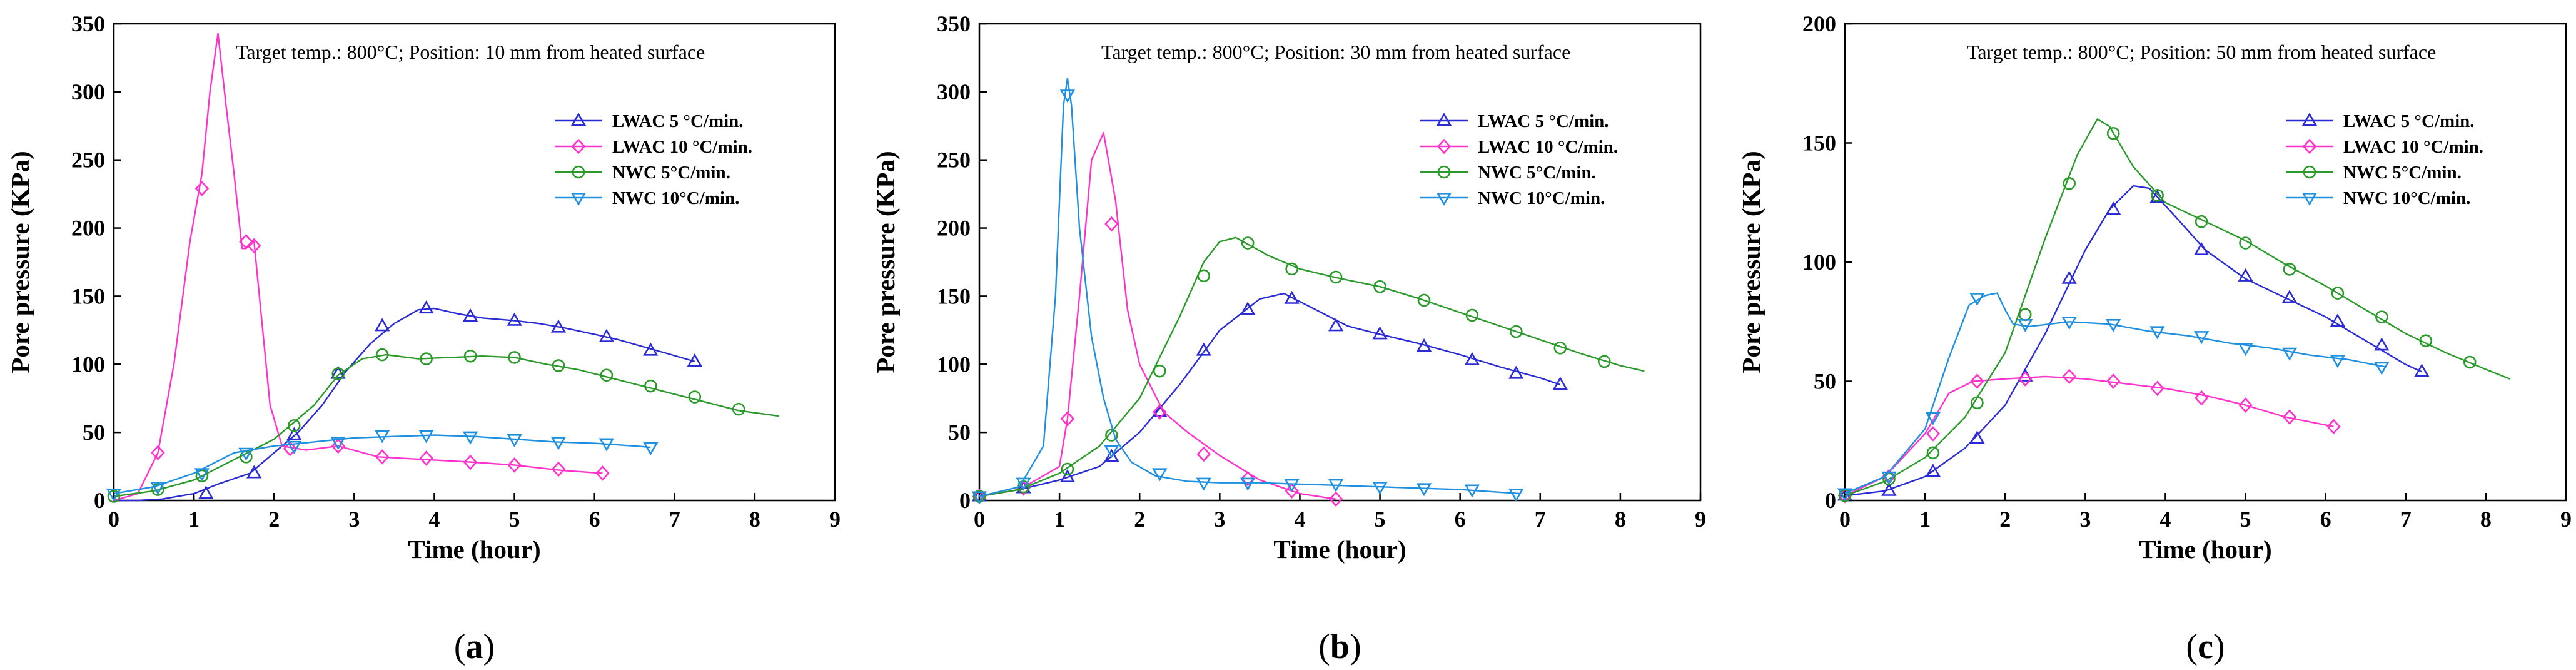  Describe the element at coordinates (595, 519) in the screenshot. I see `x-tick-label-a-6: 6` at that location.